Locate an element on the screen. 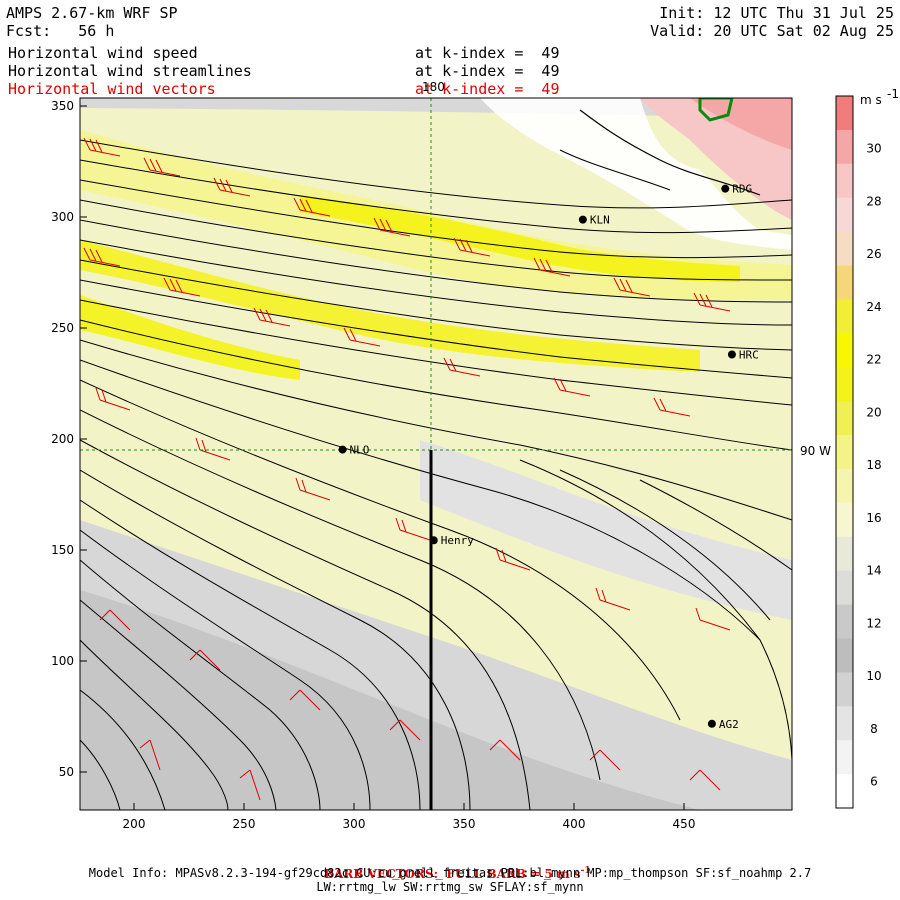  meridian-label: 180 is located at coordinates (433, 87).